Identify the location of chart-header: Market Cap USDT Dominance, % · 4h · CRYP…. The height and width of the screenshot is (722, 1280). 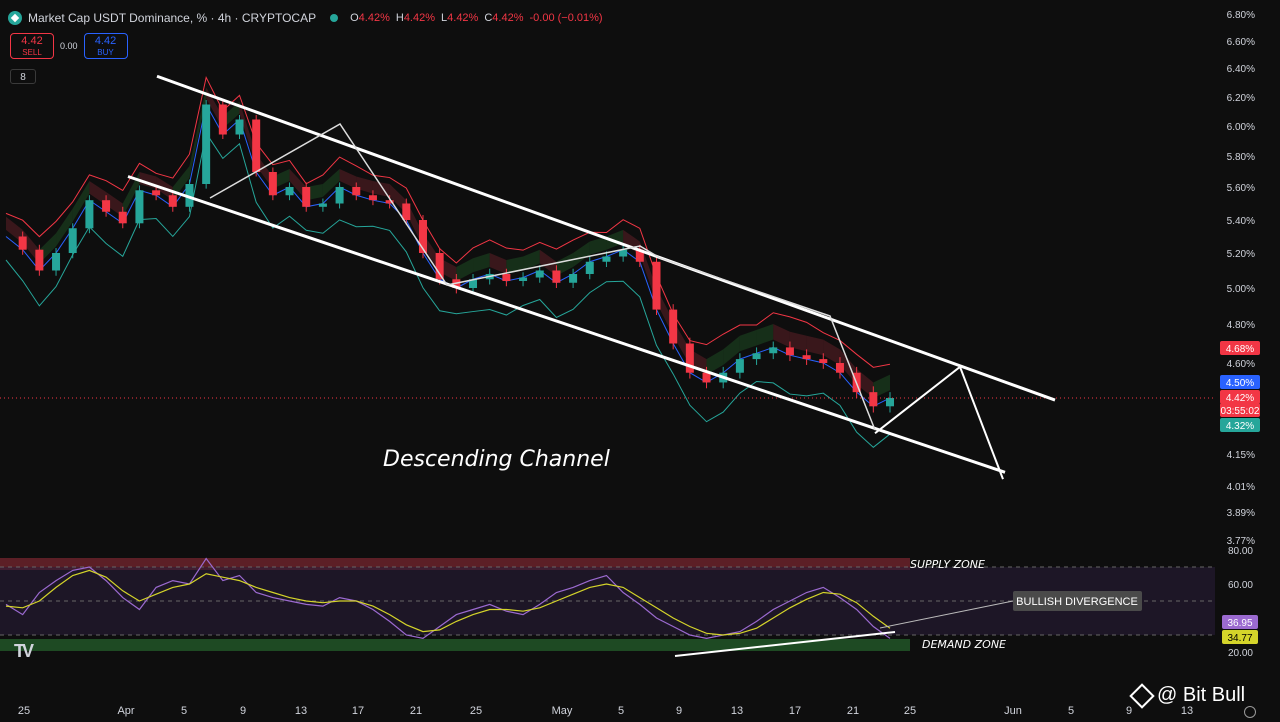
(305, 18).